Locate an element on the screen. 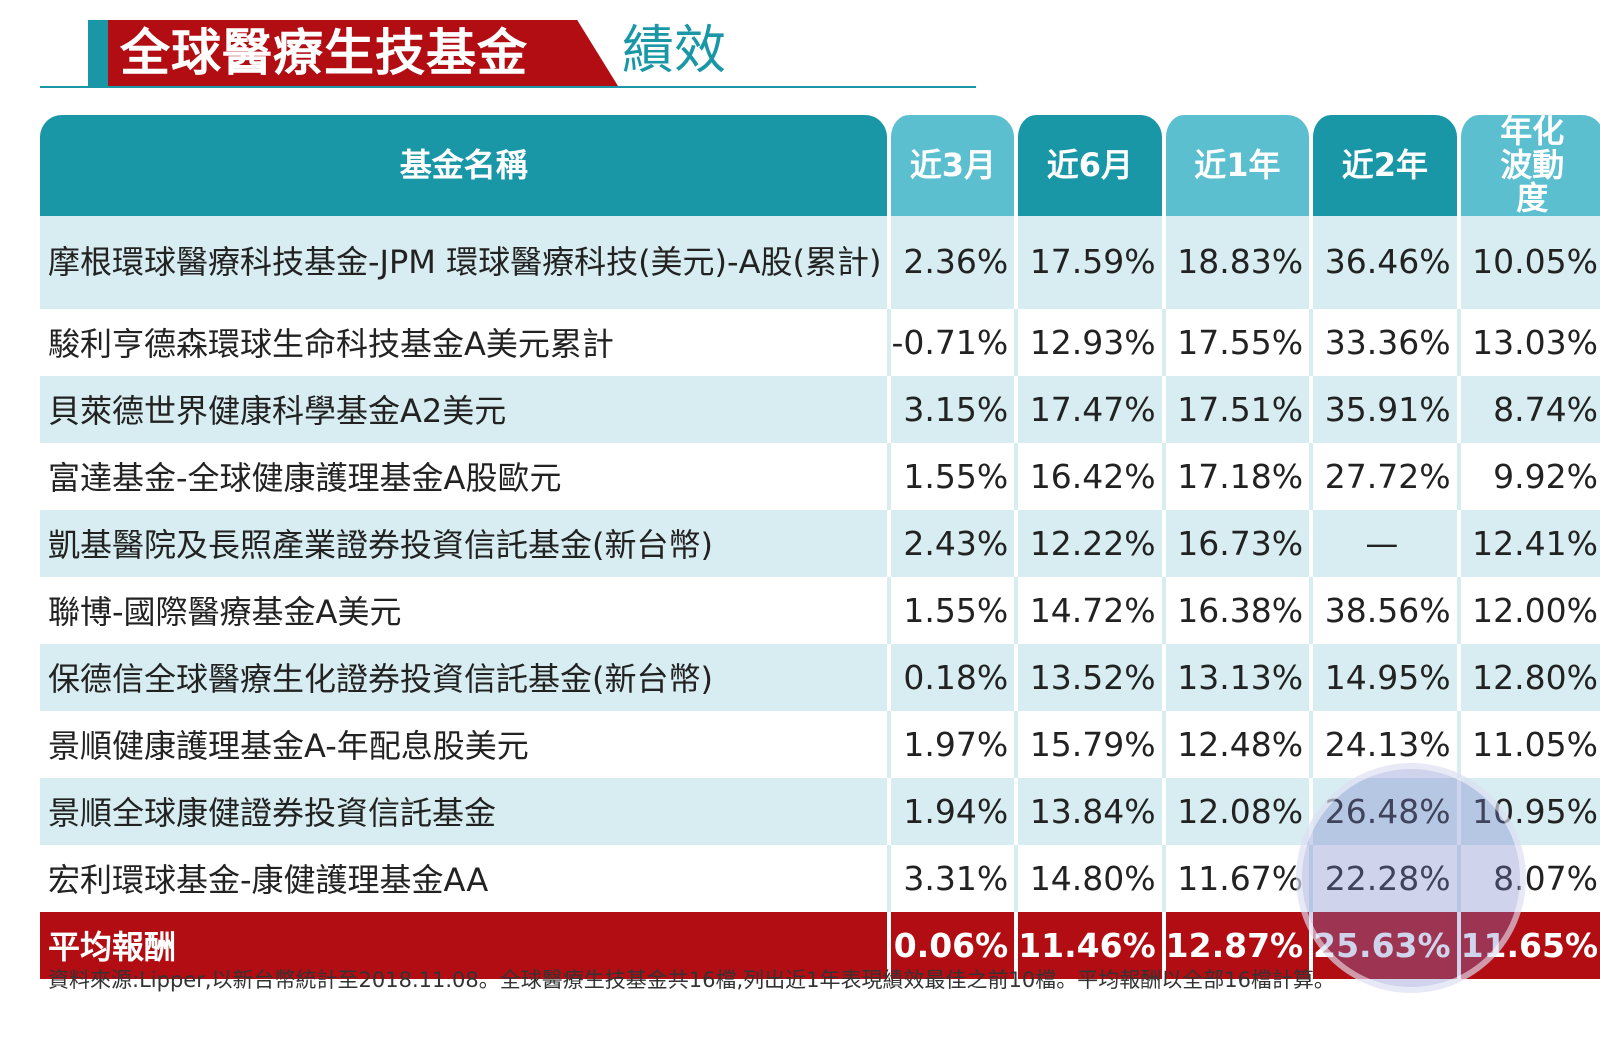  cell-vol: 12.80% is located at coordinates (1528, 677).